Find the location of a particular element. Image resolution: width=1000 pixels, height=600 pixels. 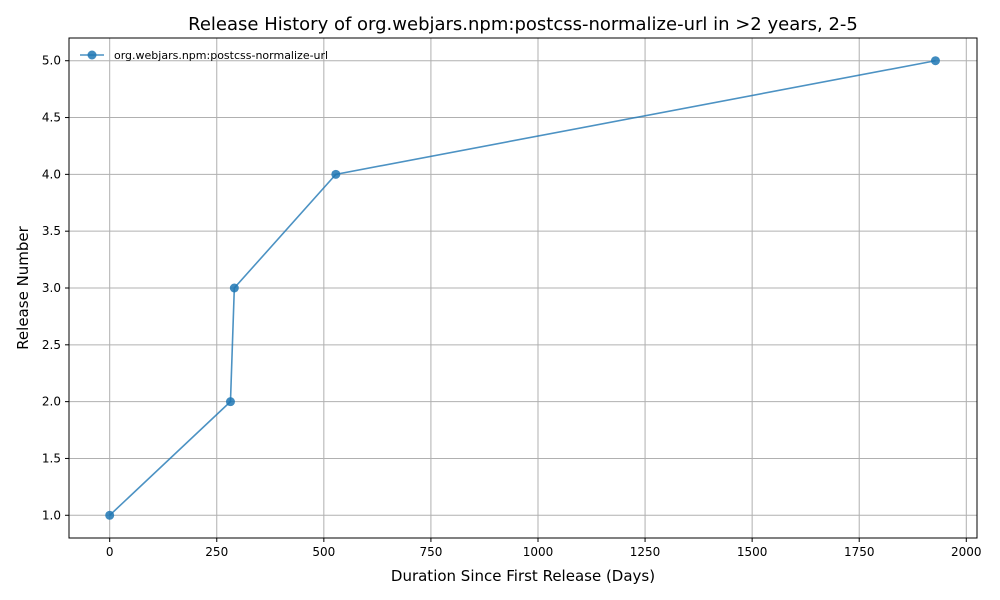

x-tick-label: 750 is located at coordinates (430, 552).